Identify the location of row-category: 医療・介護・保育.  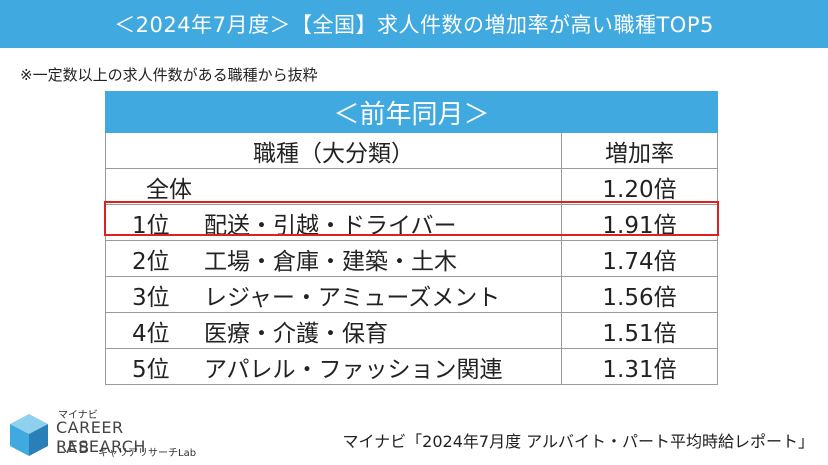
(296, 333).